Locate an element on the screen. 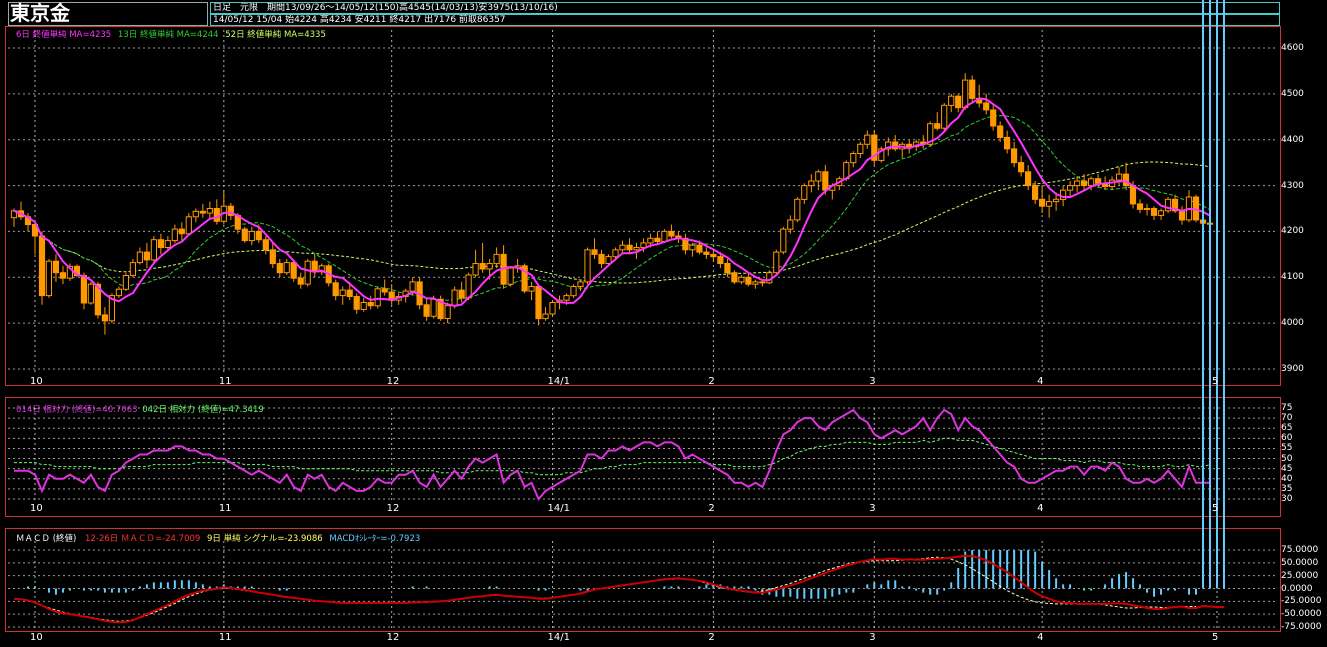 This screenshot has width=1327, height=647. y-tick-label: 60 is located at coordinates (1287, 438).